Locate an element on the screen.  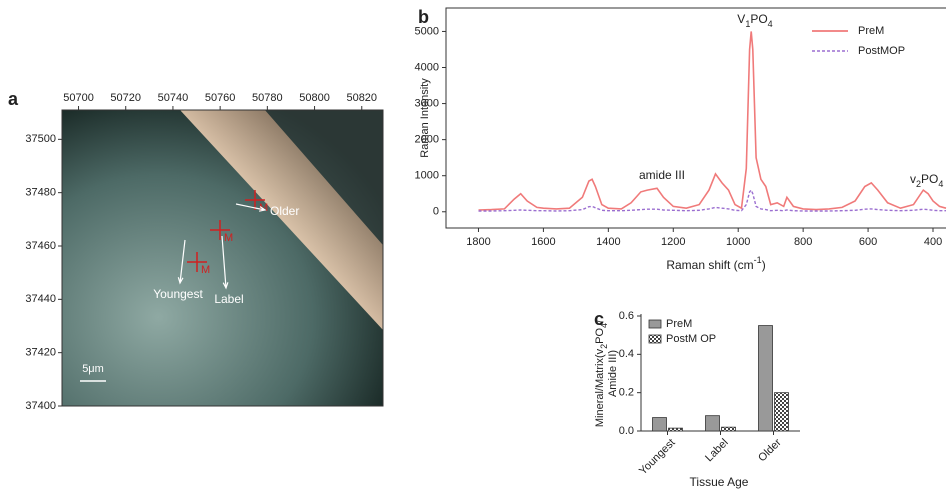
legend-label: PostM OP is located at coordinates (691, 339).